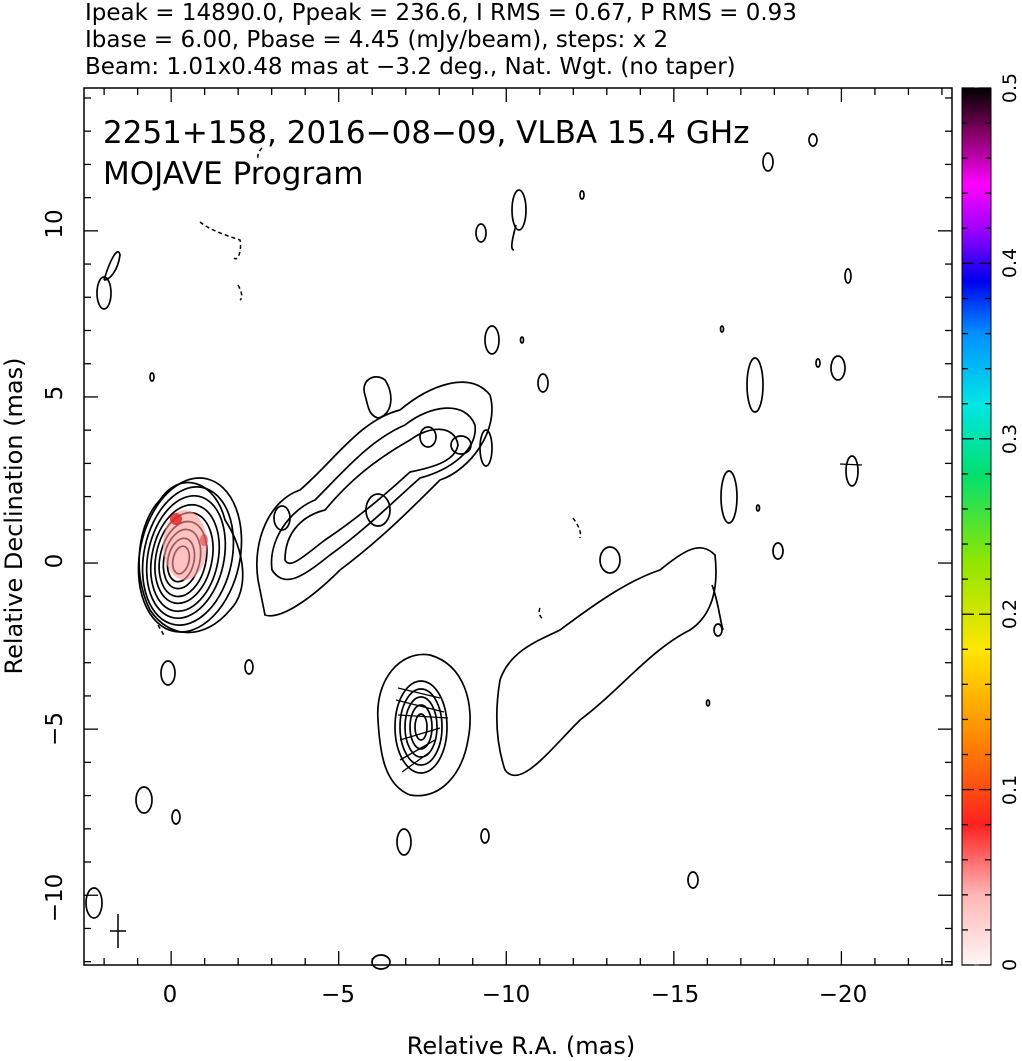  What do you see at coordinates (14, 515) in the screenshot?
I see `y-axis-label: Relative Declination (mas)` at bounding box center [14, 515].